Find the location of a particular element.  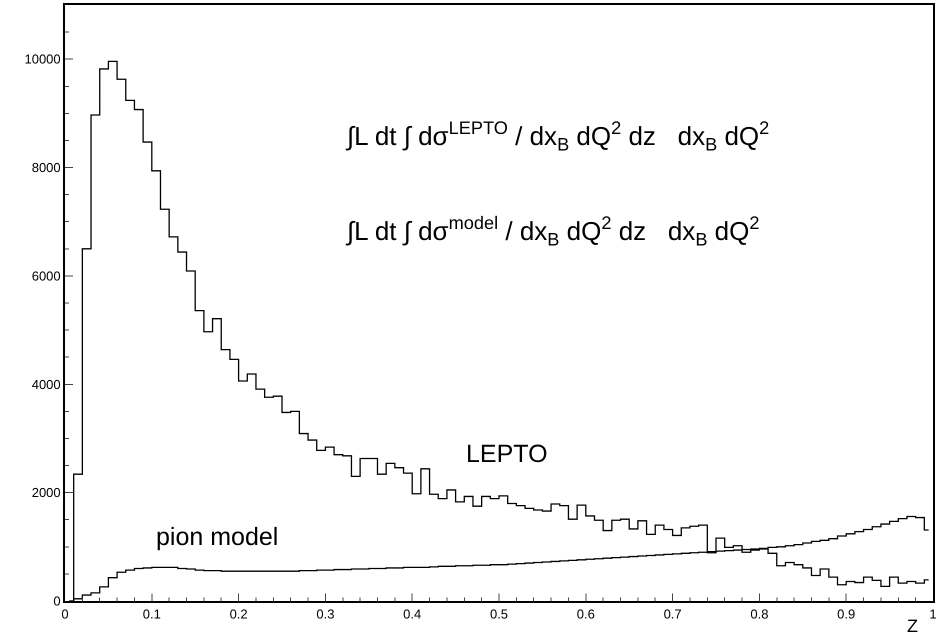

x-tick-label: 0.8 is located at coordinates (759, 614).